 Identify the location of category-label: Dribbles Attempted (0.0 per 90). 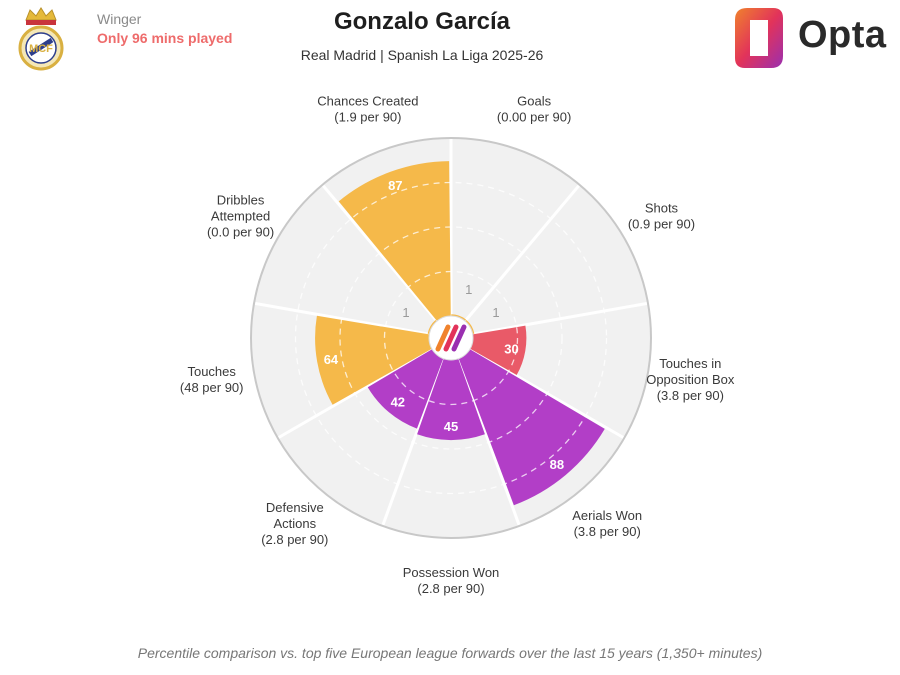
(240, 216).